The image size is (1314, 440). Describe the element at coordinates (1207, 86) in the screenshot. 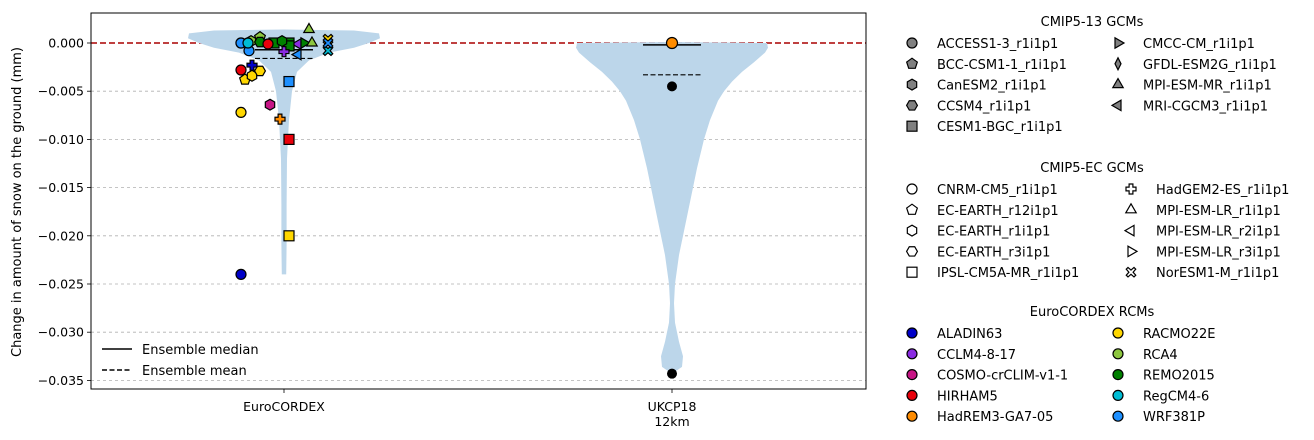

I see `legend-label: MPI-ESM-MR_r1i1p1` at that location.